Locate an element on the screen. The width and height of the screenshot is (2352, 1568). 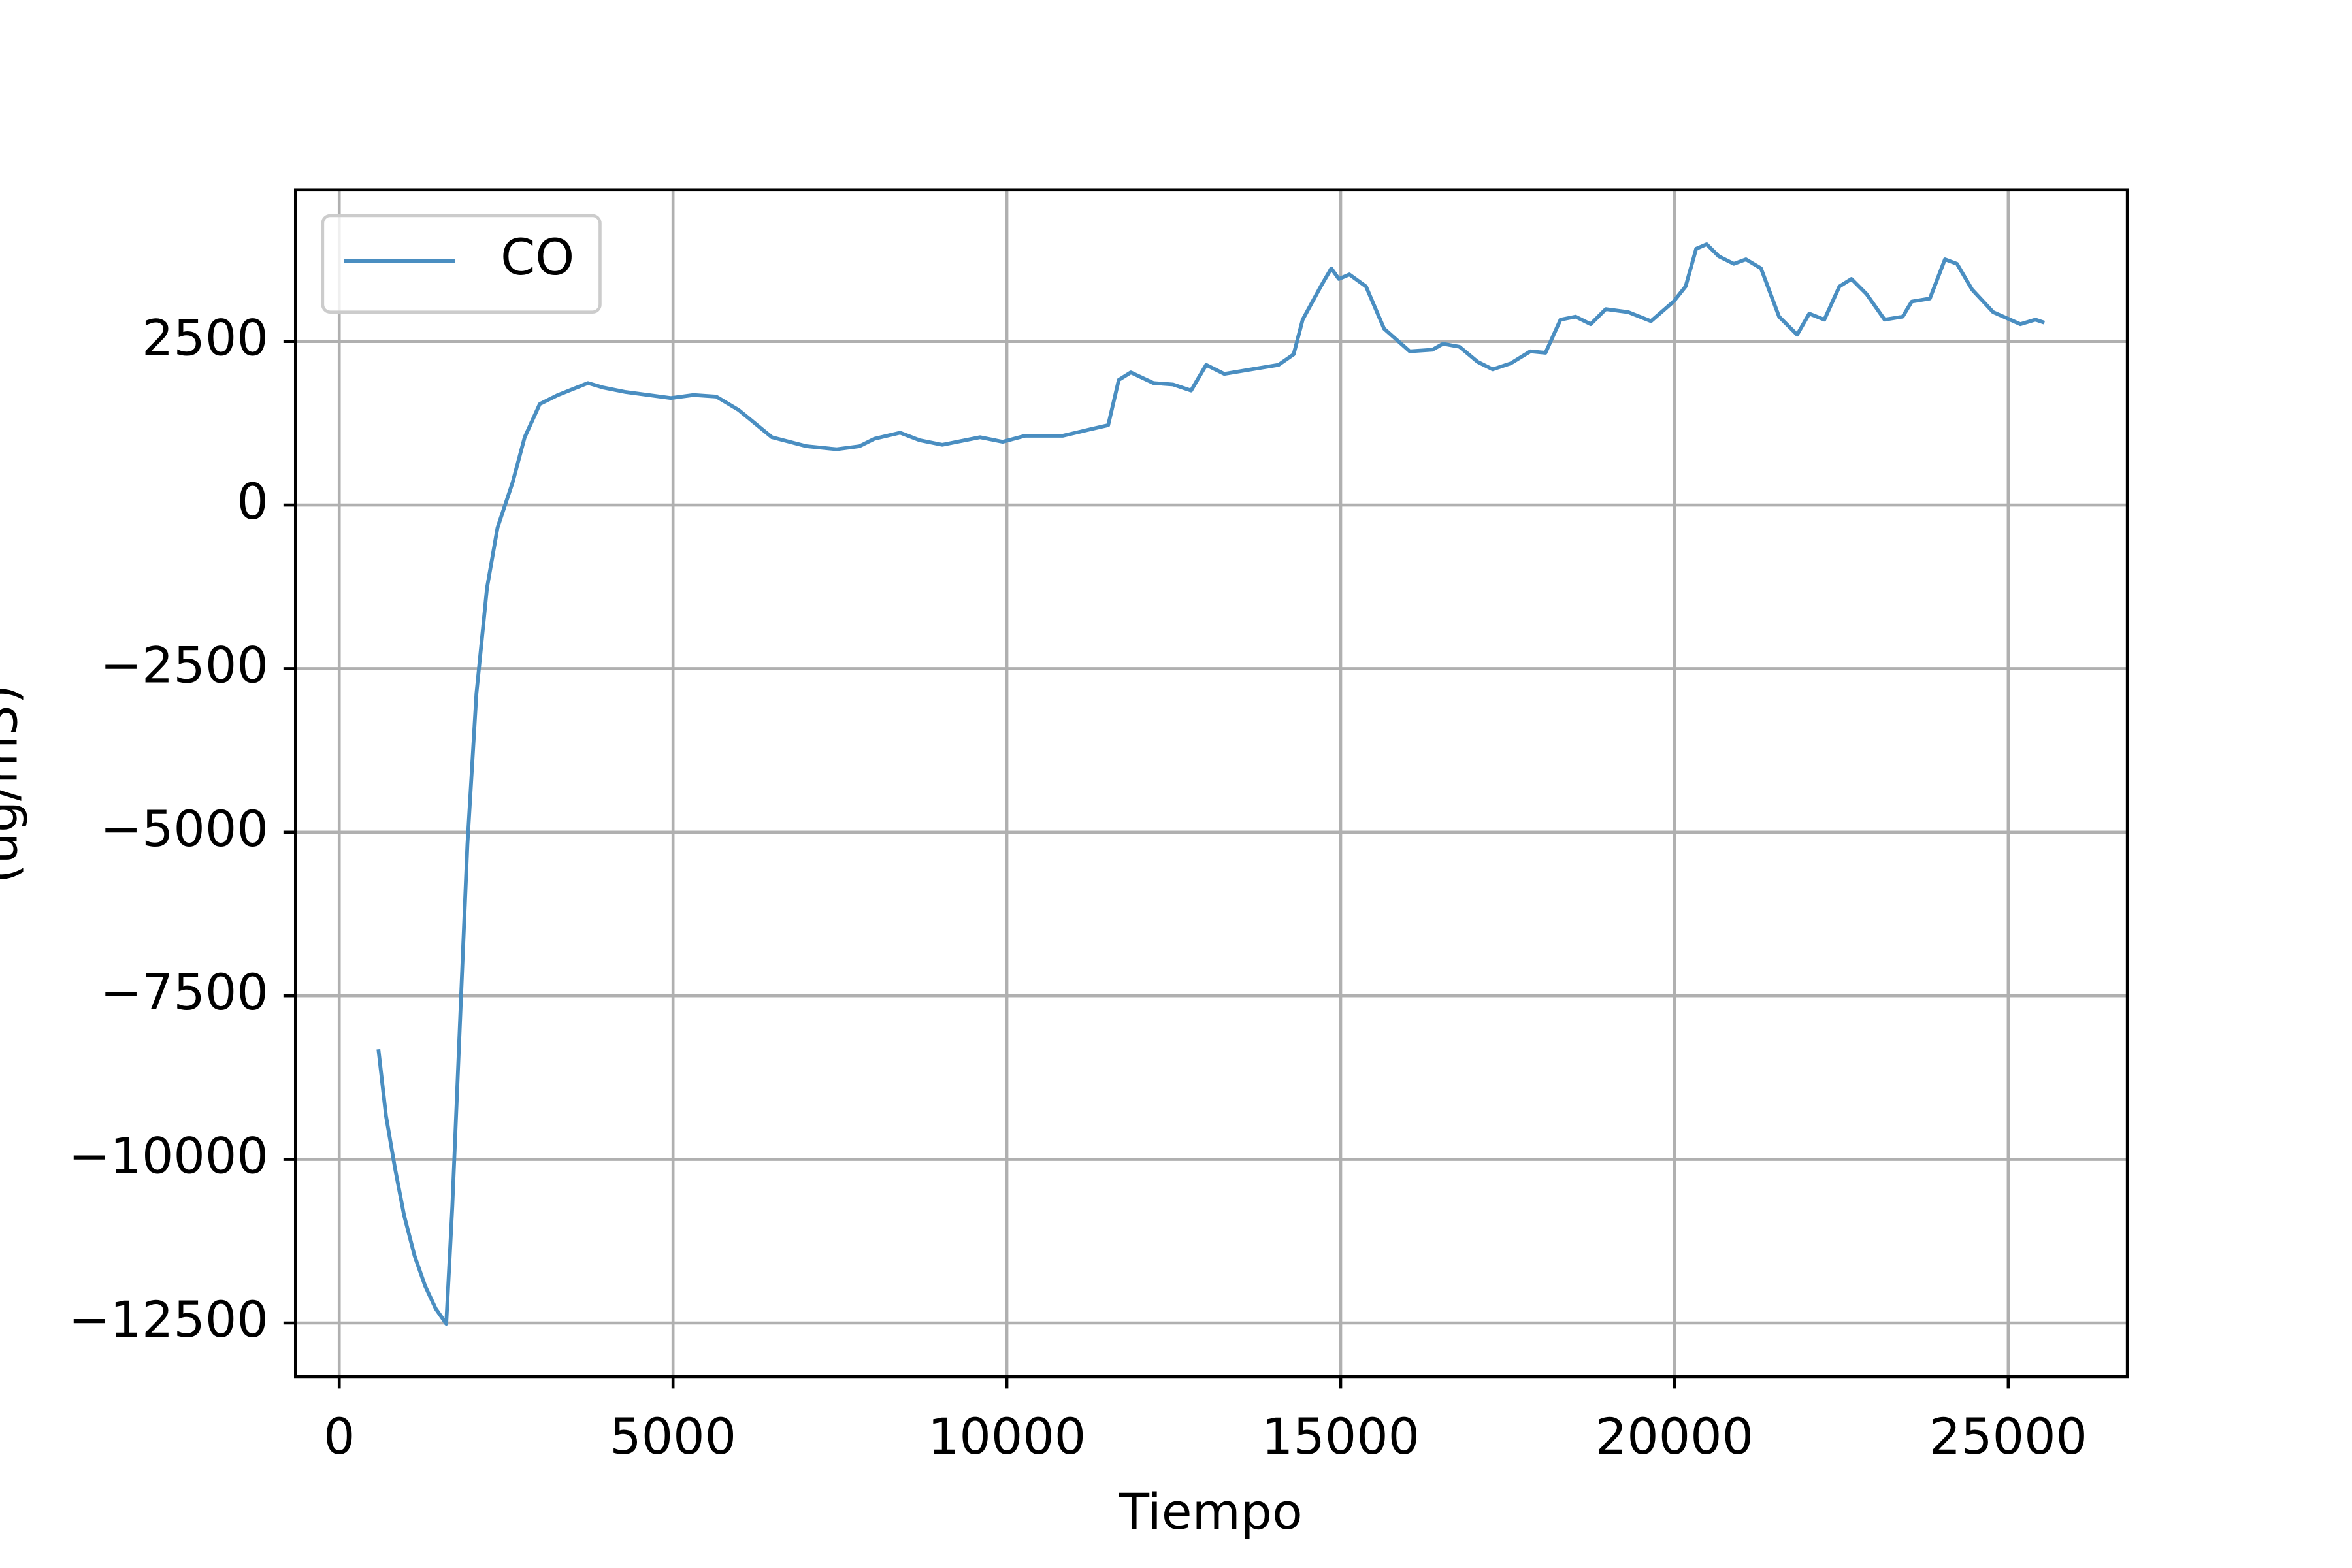
y-tick-label: −5000 is located at coordinates (184, 829).